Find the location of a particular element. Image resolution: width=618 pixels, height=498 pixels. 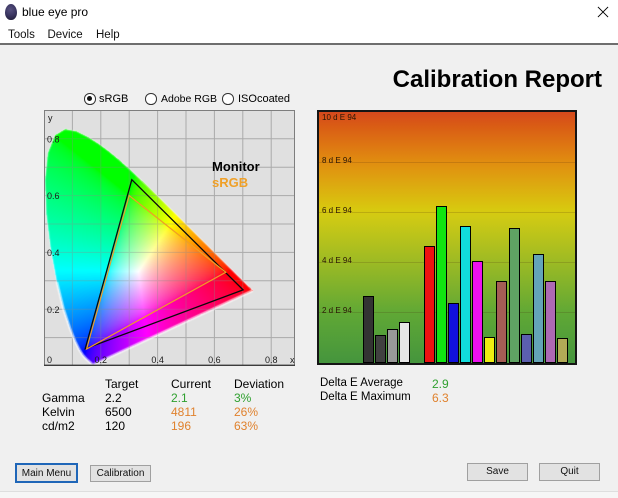

svg-text: y is located at coordinates (50, 118).